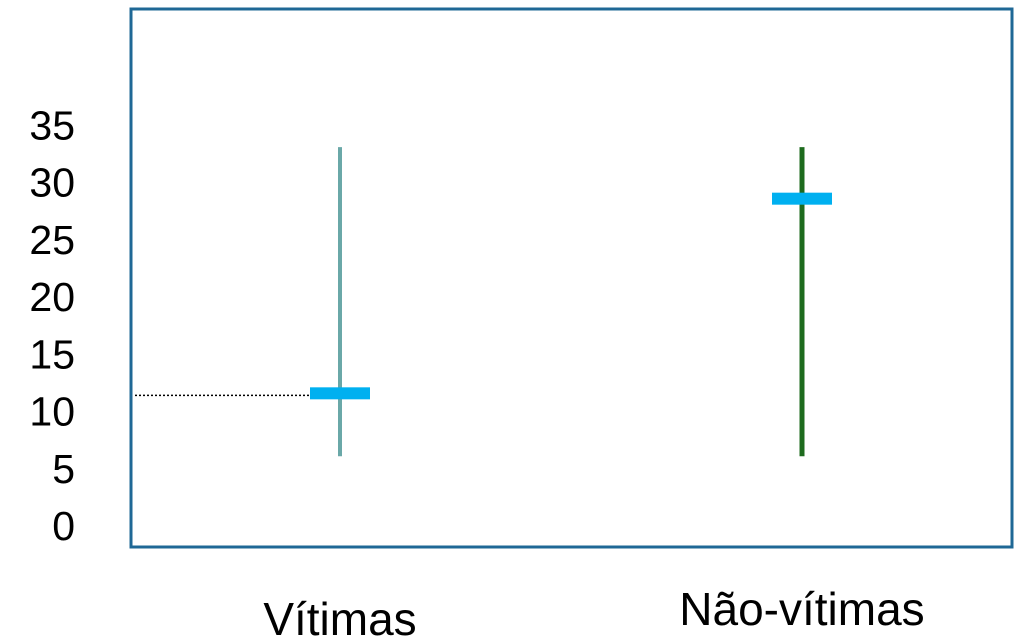  Describe the element at coordinates (52, 240) in the screenshot. I see `y-tick-label: 25` at that location.